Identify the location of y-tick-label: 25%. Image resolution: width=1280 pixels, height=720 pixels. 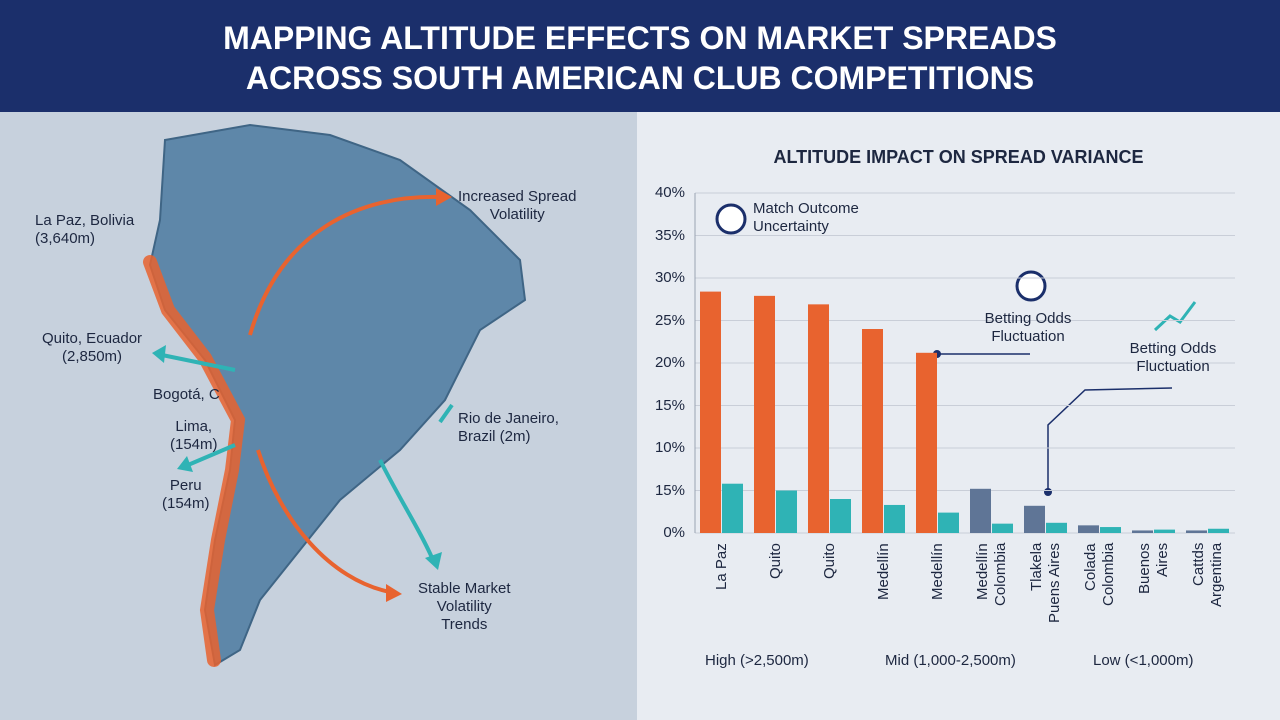
(669, 320).